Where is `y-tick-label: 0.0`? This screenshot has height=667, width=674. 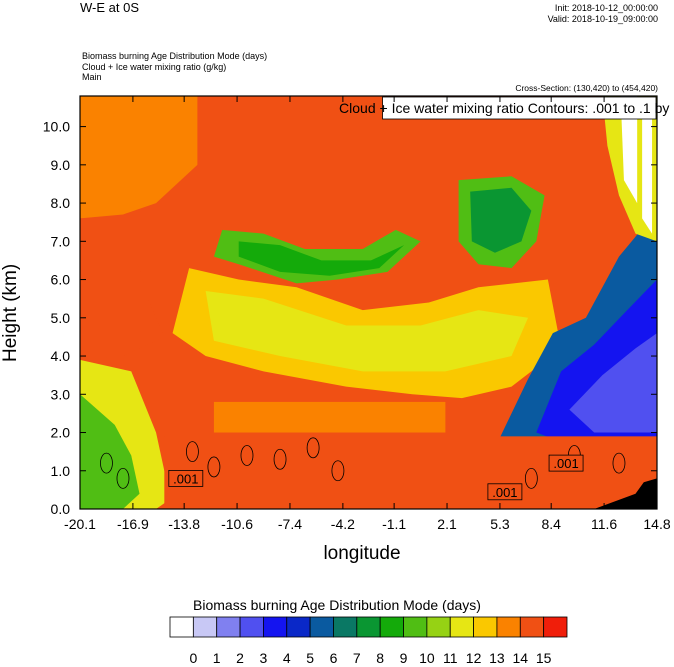 y-tick-label: 0.0 is located at coordinates (61, 509).